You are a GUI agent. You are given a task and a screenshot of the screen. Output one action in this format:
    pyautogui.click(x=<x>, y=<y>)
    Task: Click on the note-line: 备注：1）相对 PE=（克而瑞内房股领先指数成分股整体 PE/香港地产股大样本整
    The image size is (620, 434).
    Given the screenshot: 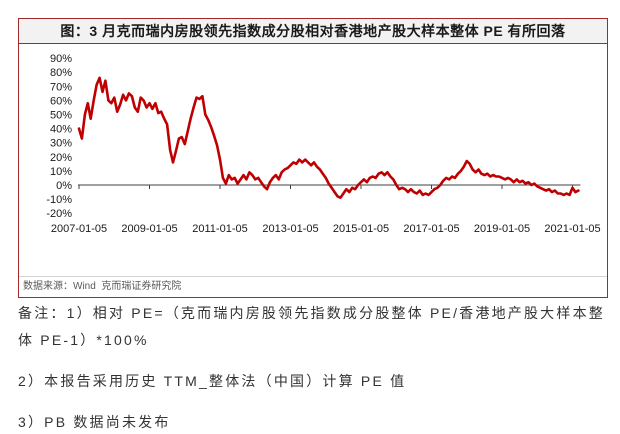 What is the action you would take?
    pyautogui.click(x=311, y=313)
    